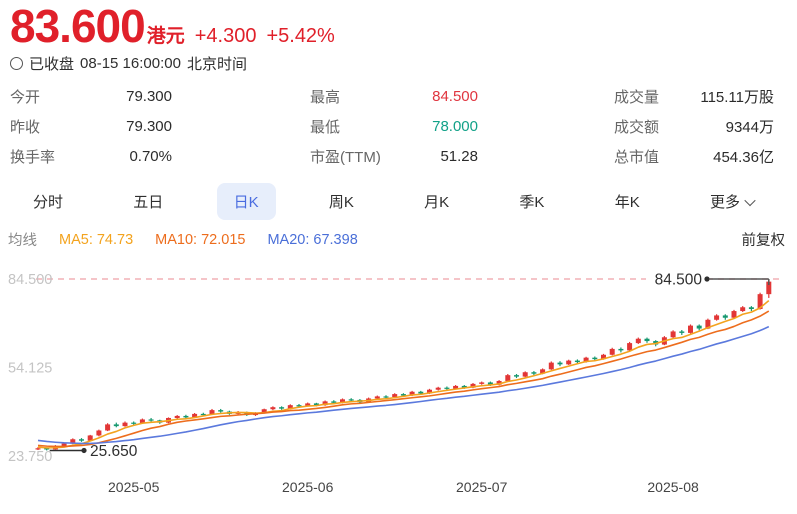  I want to click on tab-年K: 年K, so click(627, 203).